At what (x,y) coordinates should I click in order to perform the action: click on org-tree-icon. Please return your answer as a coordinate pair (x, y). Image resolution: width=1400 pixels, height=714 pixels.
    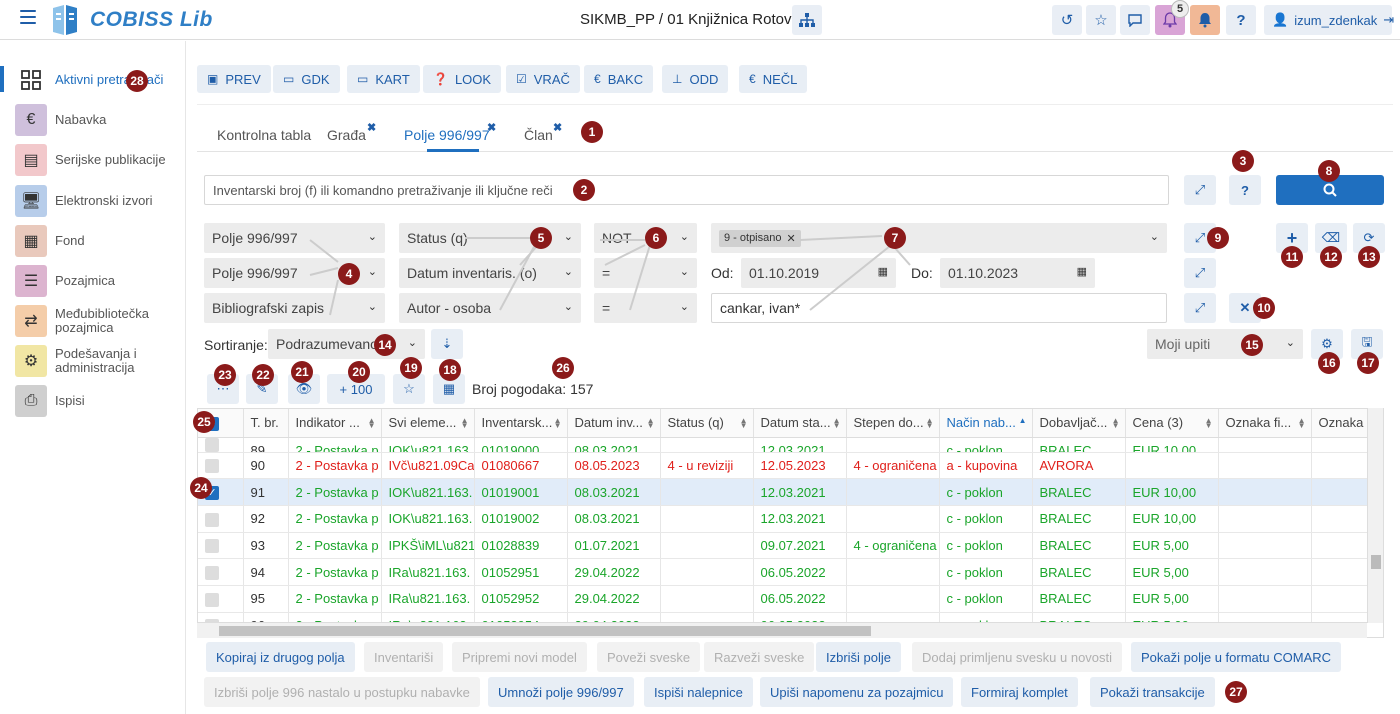
    Looking at the image, I should click on (807, 20).